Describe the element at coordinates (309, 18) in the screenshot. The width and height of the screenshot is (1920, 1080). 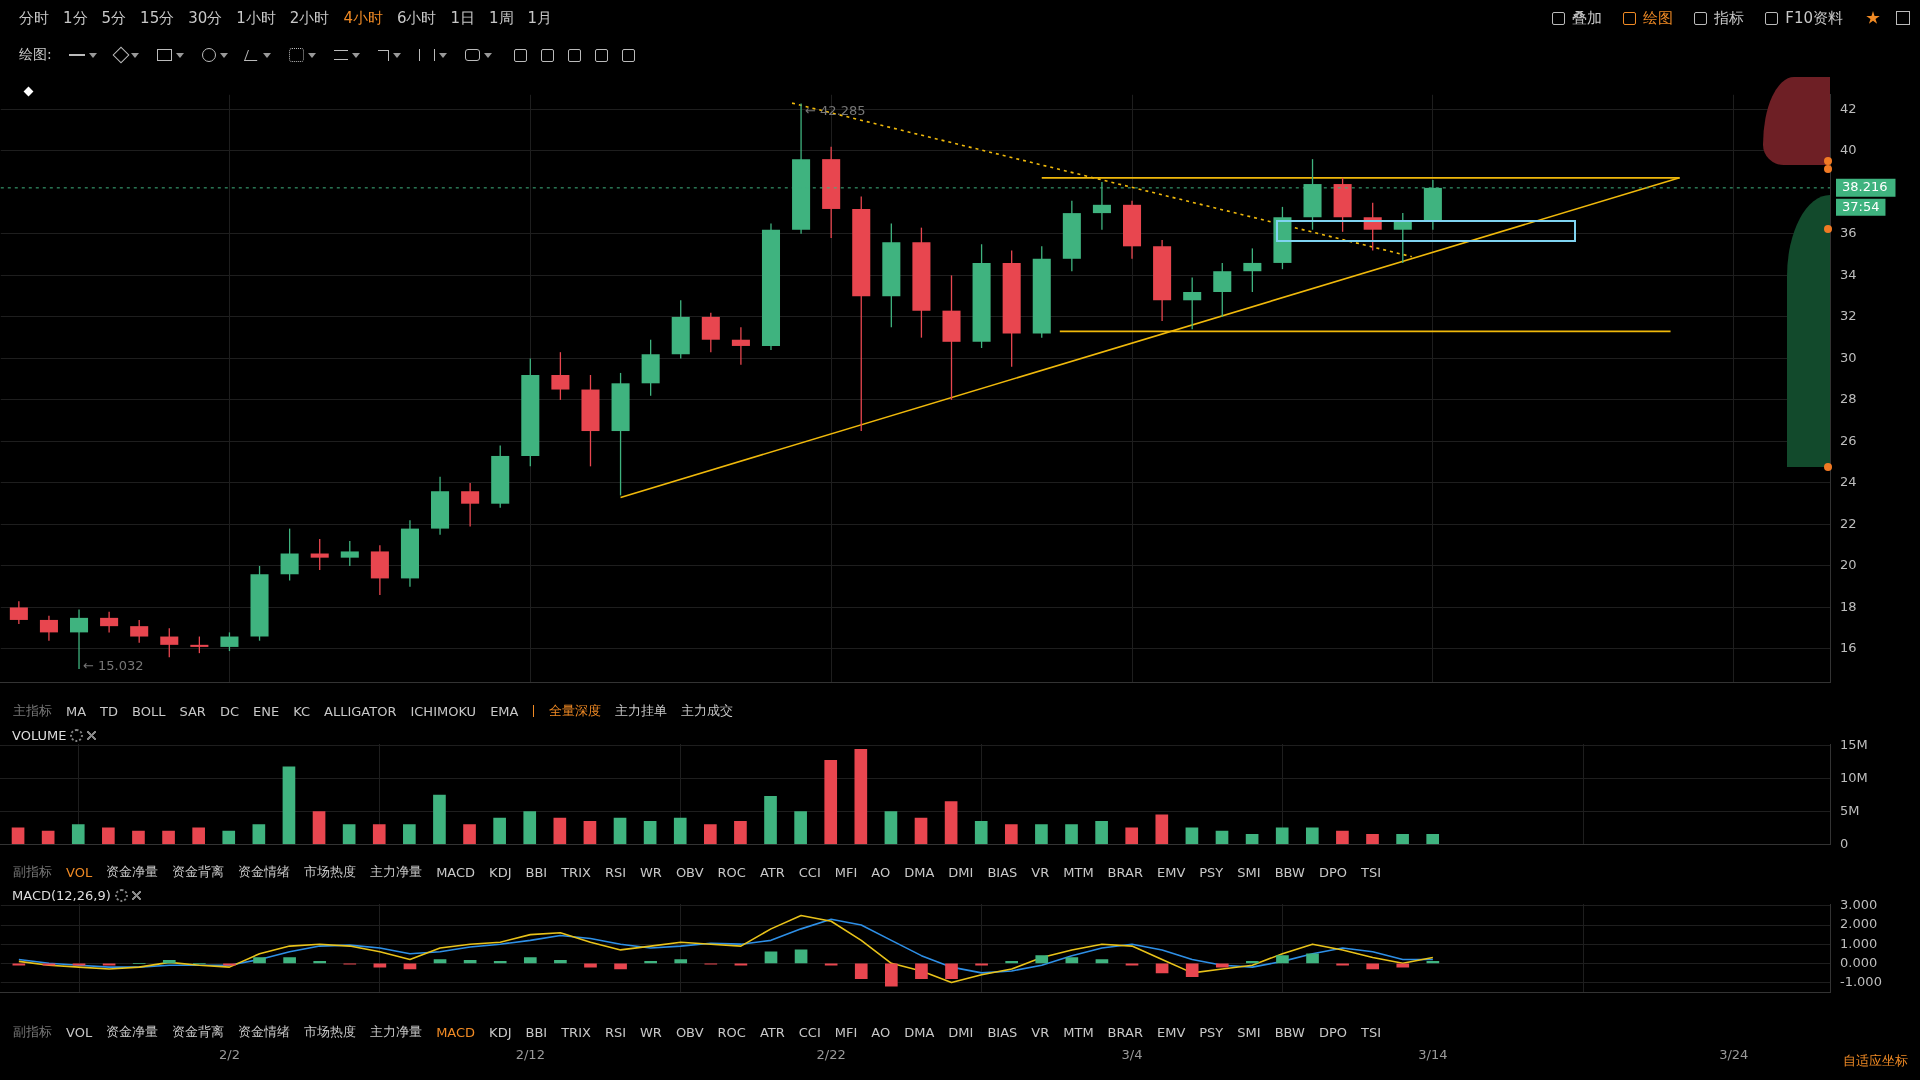
I see `text: 2小时` at that location.